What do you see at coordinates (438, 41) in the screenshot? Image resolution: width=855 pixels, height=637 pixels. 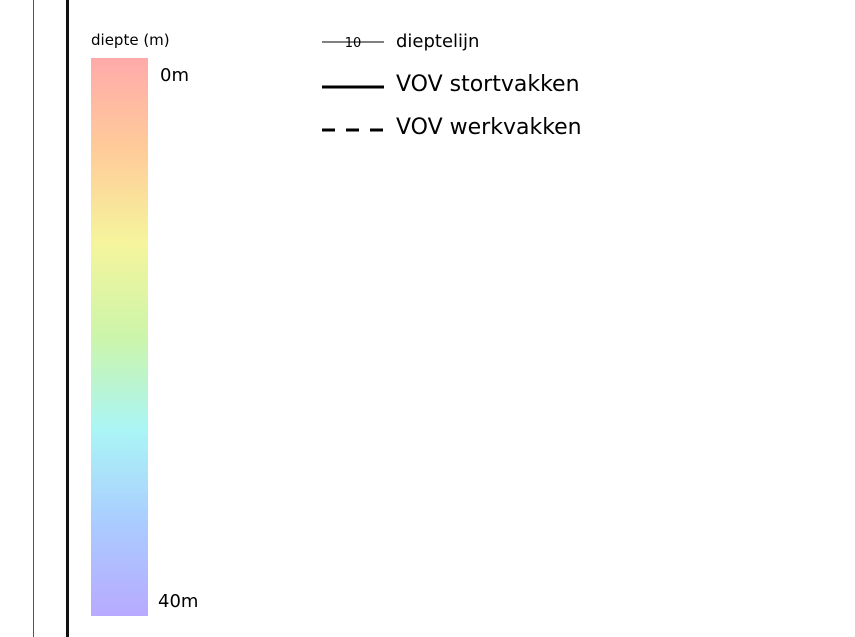 I see `legend-label-contour: dieptelijn` at bounding box center [438, 41].